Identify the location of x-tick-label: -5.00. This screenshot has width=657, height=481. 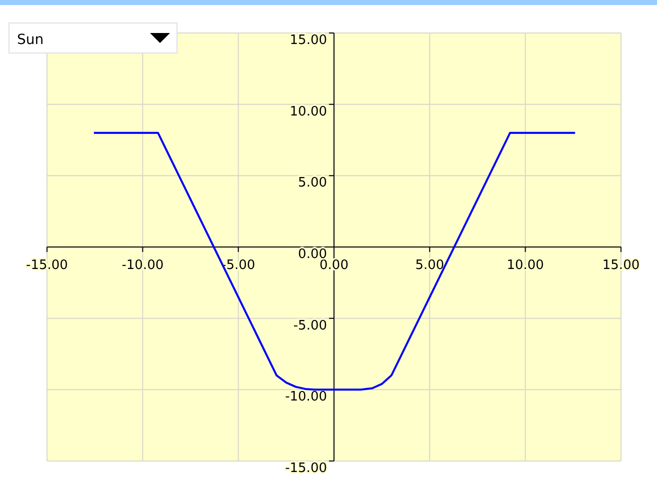
(239, 265).